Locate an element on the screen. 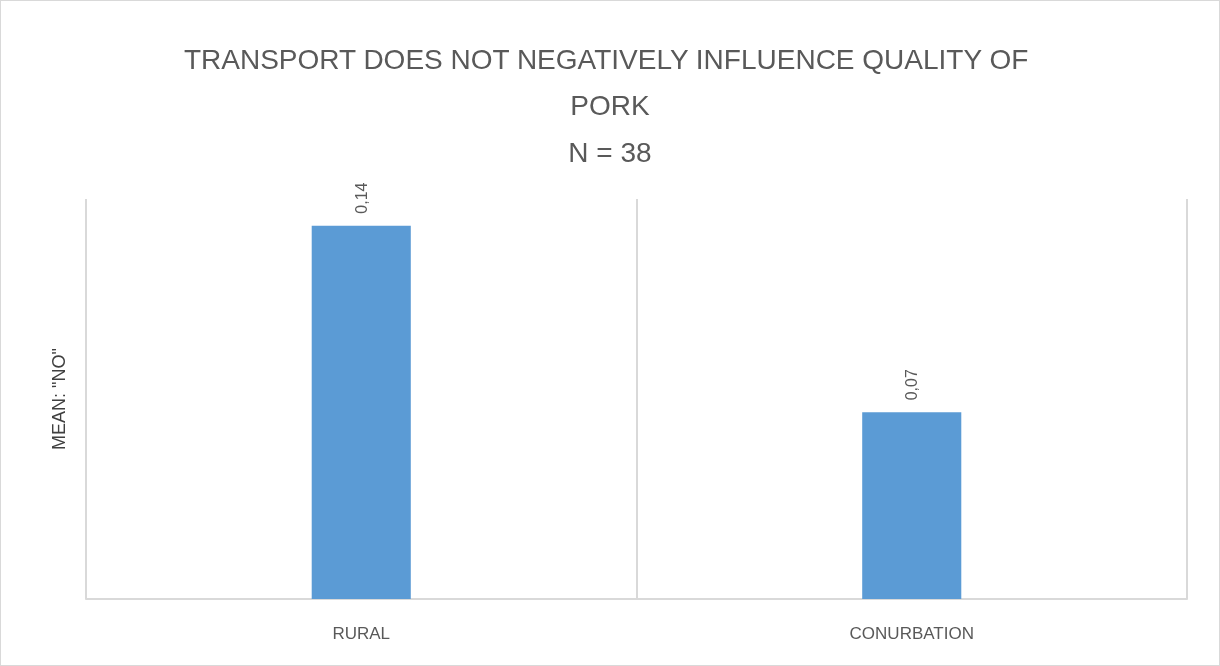 This screenshot has height=666, width=1220. x-tick-label: RURAL is located at coordinates (361, 633).